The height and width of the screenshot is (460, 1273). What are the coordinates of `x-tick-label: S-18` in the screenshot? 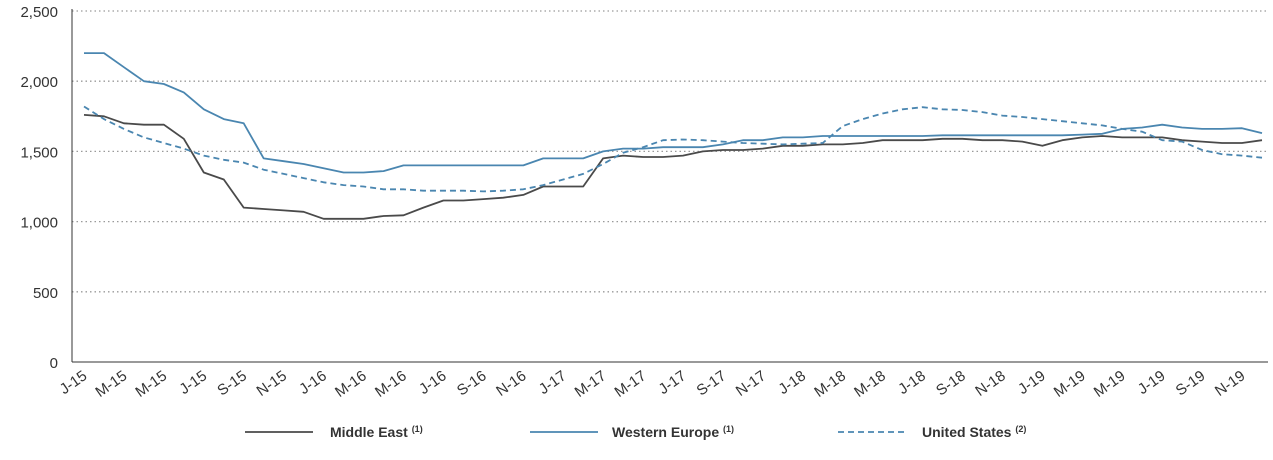 It's located at (951, 383).